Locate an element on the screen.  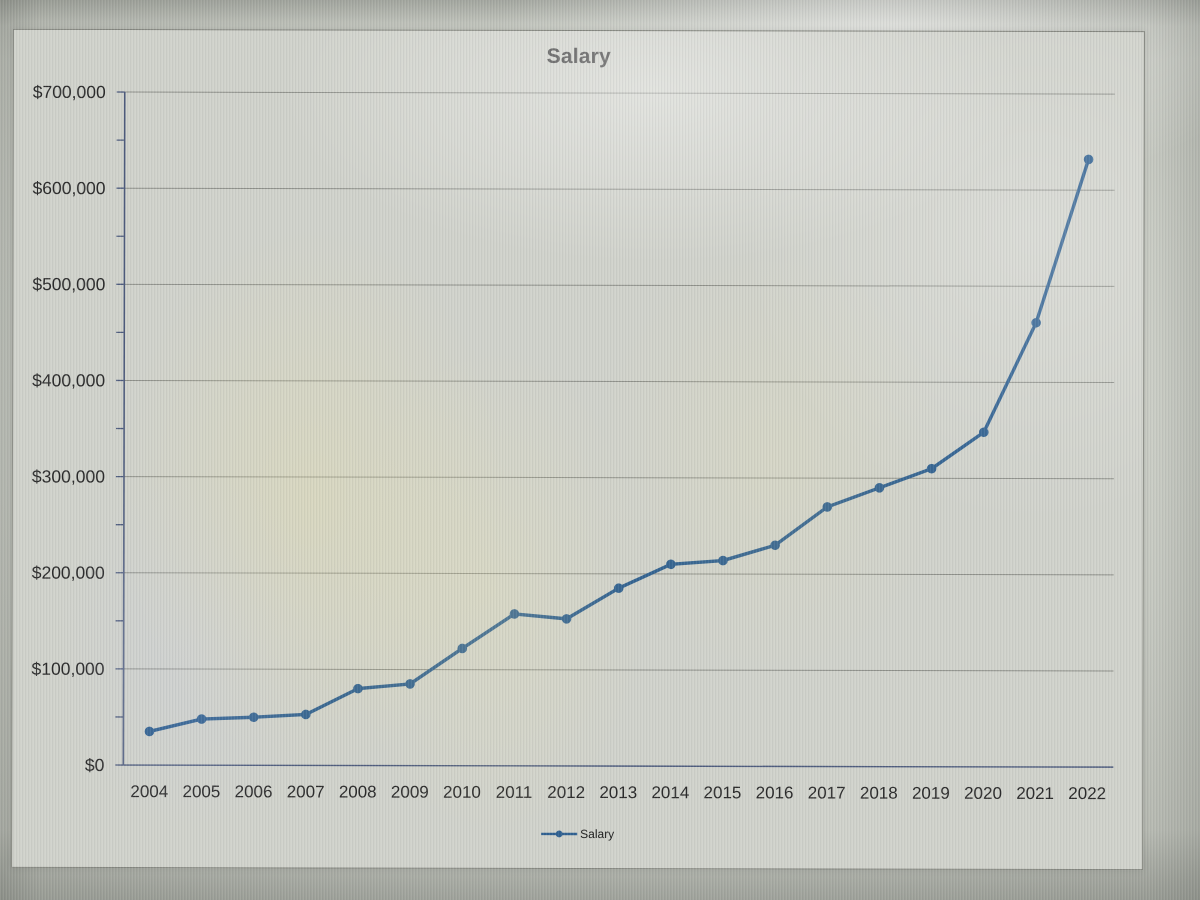
x-axis-label: 2021 is located at coordinates (1035, 793).